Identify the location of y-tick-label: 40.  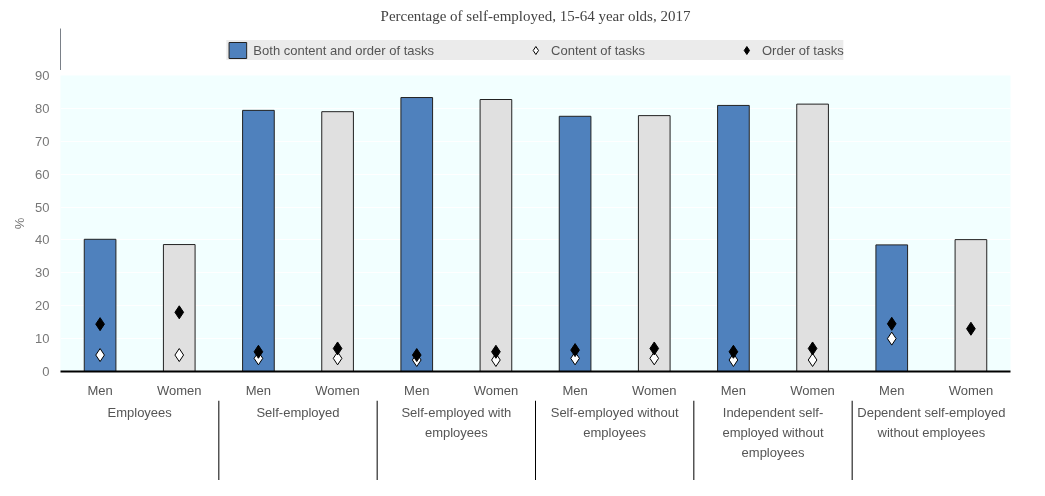
(42, 240).